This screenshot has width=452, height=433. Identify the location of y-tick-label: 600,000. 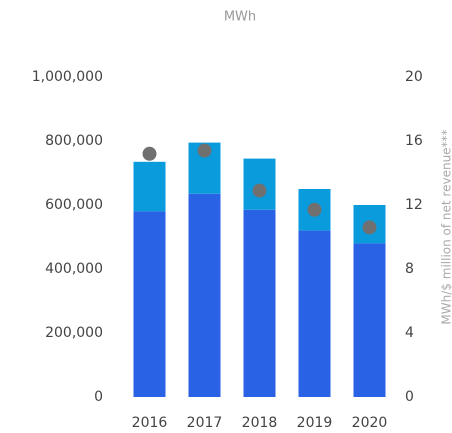
(74, 205).